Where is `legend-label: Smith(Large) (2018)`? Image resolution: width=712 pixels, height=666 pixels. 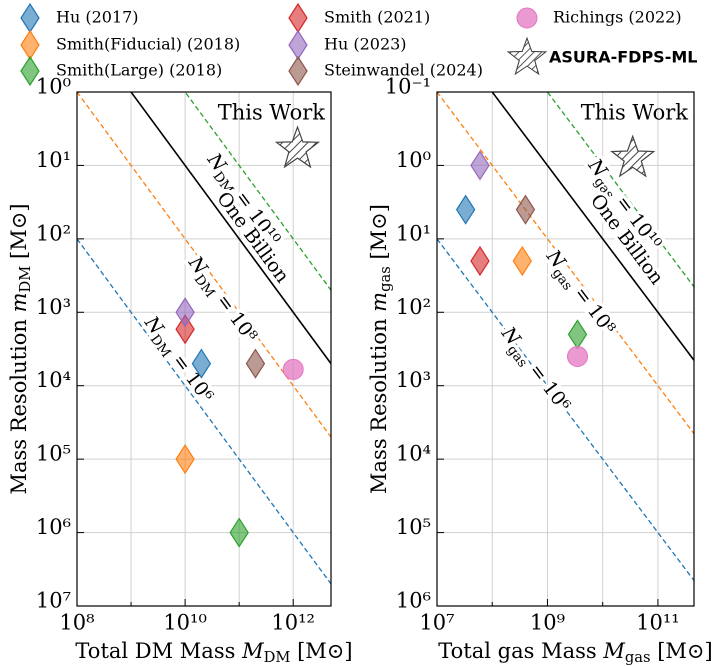 legend-label: Smith(Large) (2018) is located at coordinates (139, 70).